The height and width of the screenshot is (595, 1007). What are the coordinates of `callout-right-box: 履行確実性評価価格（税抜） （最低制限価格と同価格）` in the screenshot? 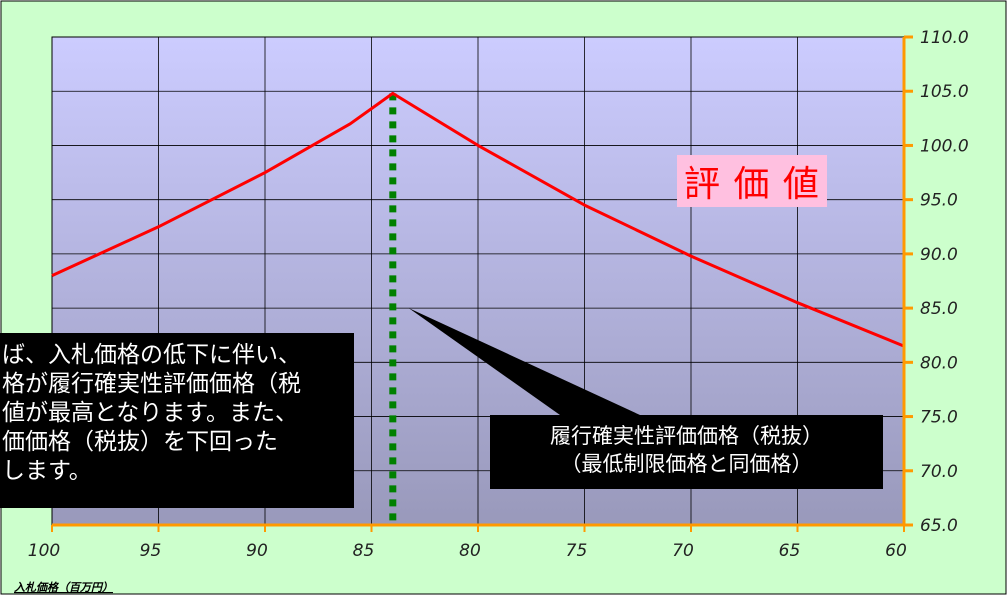 It's located at (686, 452).